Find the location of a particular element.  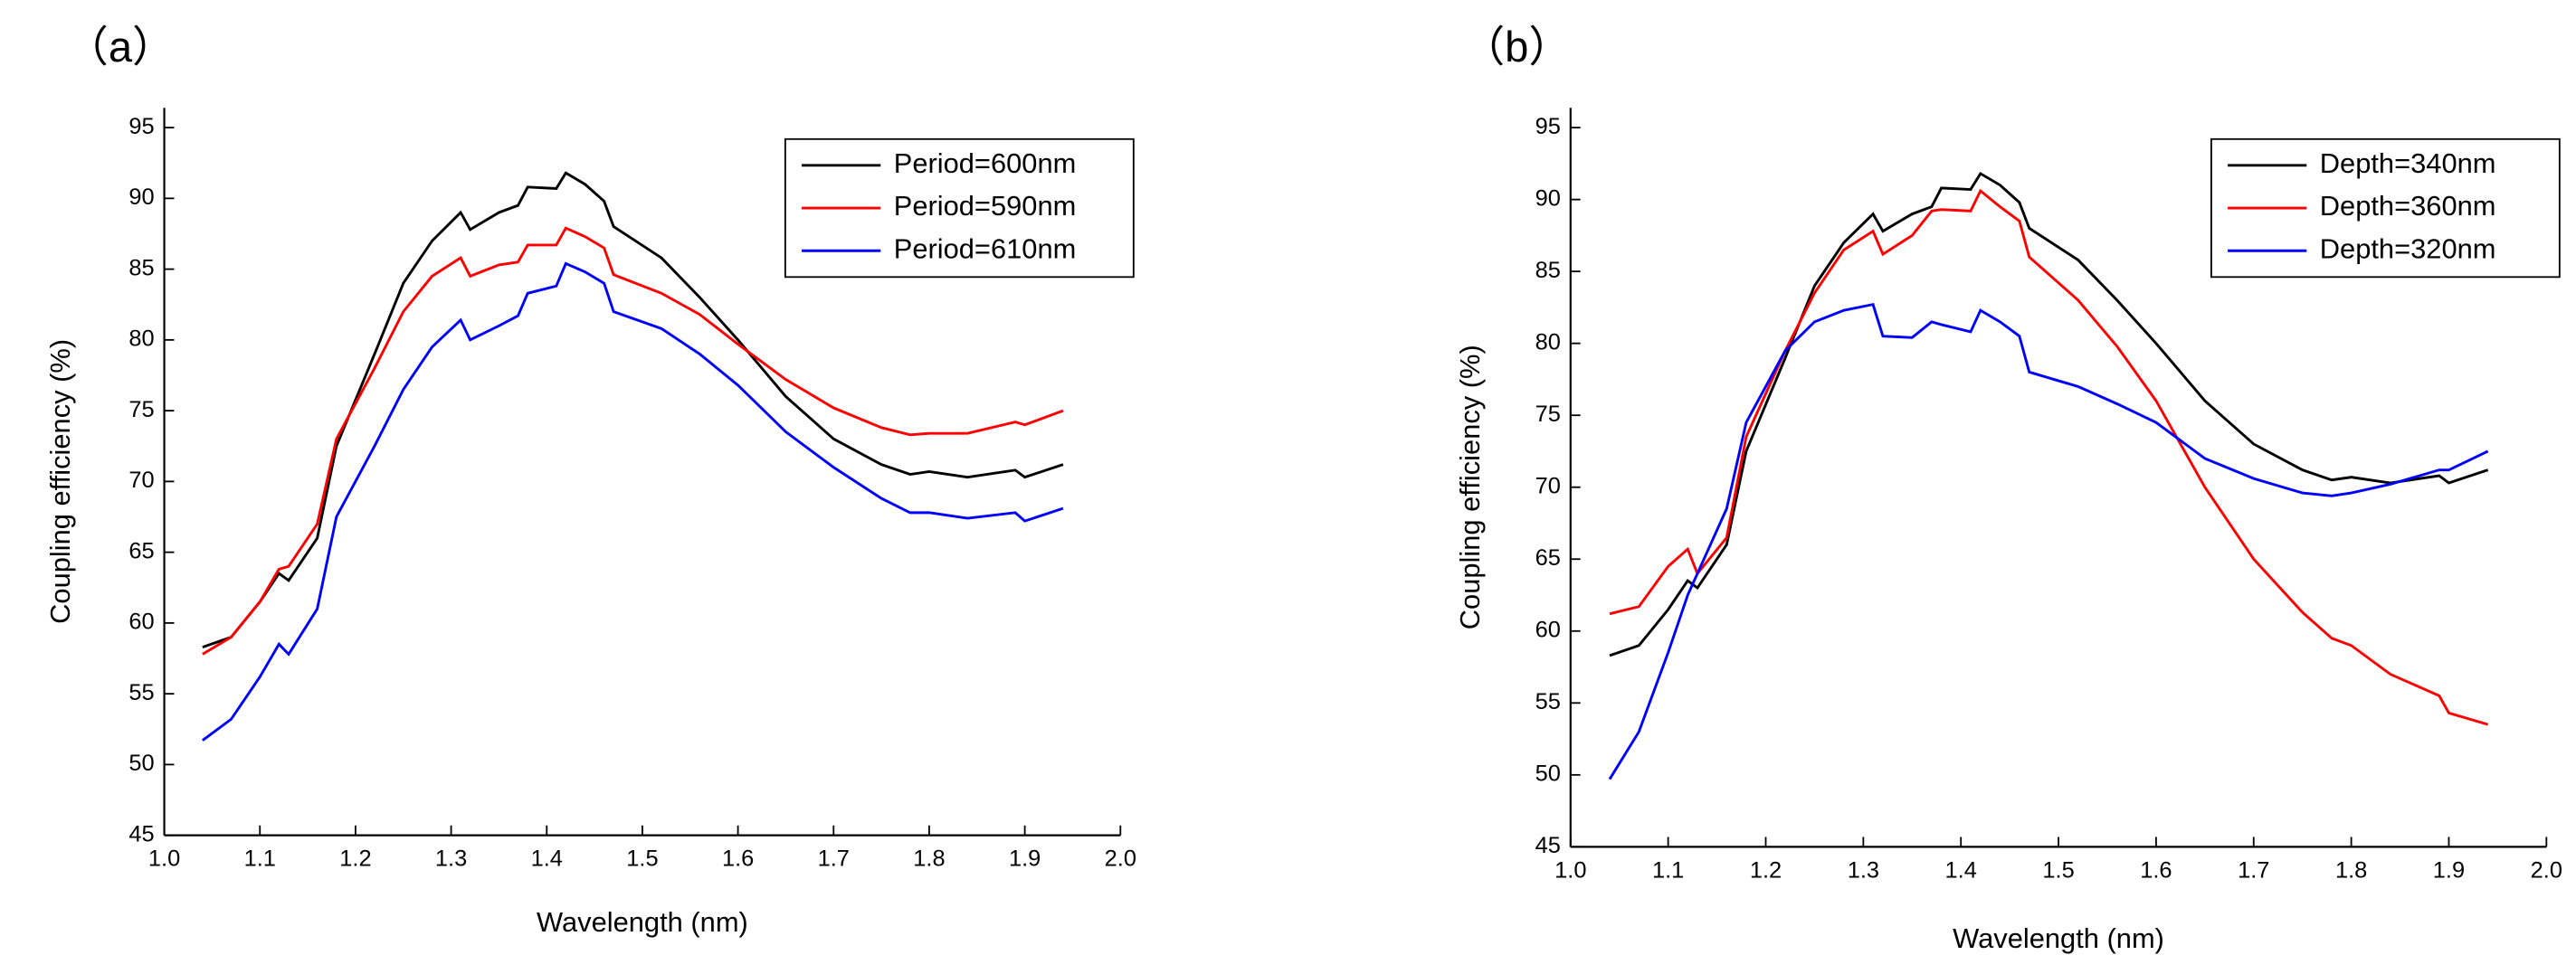

legend-label: Period=600nm is located at coordinates (985, 163).